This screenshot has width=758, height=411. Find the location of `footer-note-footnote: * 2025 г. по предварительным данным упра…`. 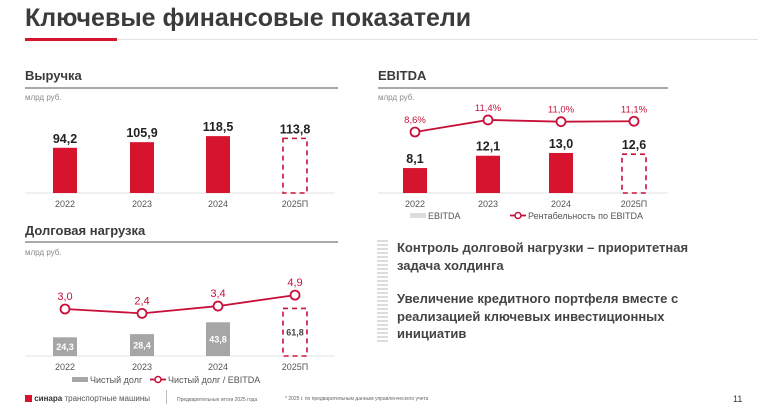

footer-note-footnote: * 2025 г. по предварительным данным упра… is located at coordinates (357, 399).